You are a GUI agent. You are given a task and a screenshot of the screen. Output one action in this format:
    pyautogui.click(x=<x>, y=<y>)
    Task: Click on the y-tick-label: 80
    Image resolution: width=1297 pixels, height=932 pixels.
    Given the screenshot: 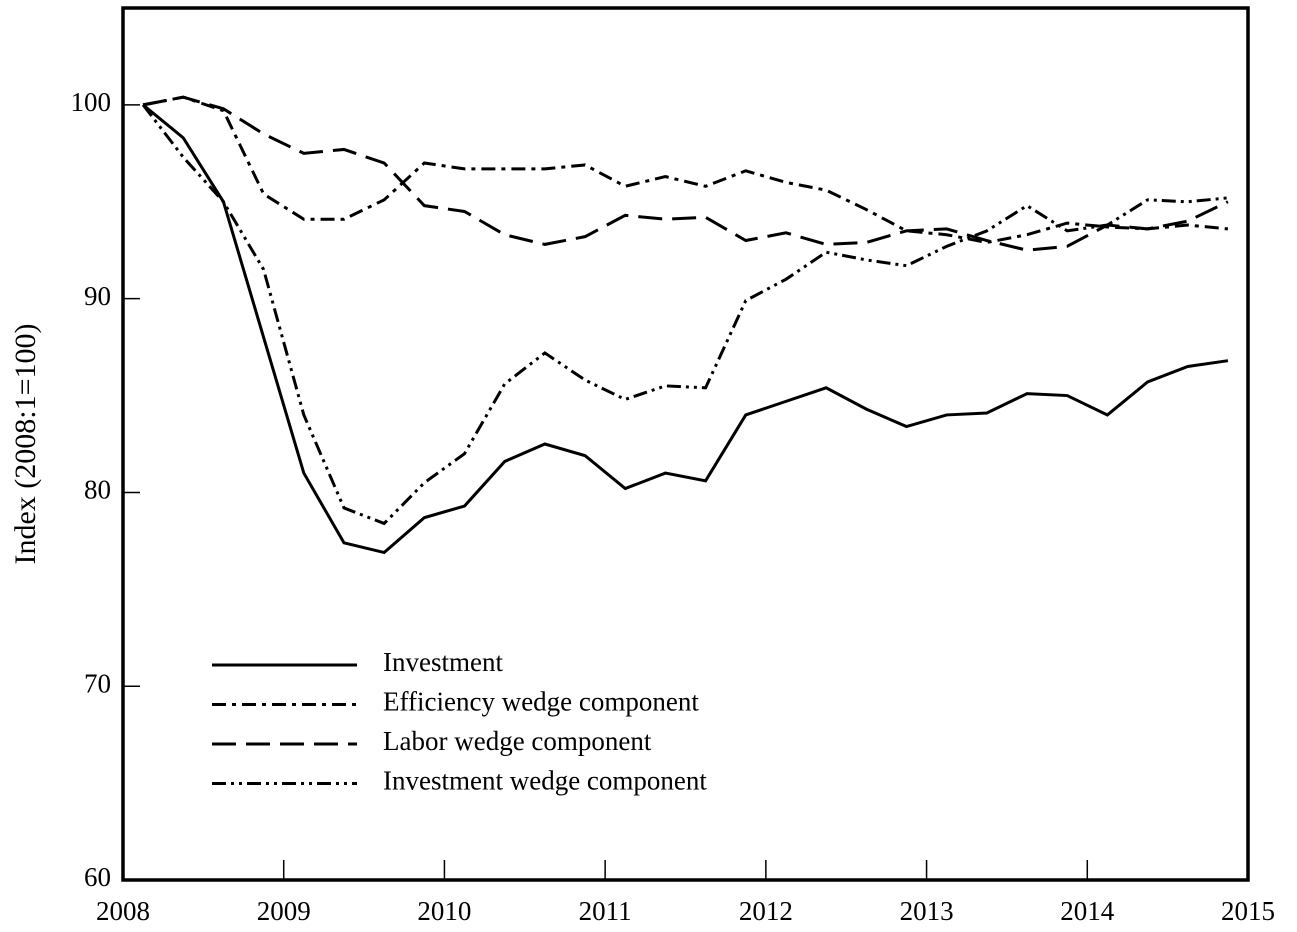 What is the action you would take?
    pyautogui.click(x=97, y=490)
    